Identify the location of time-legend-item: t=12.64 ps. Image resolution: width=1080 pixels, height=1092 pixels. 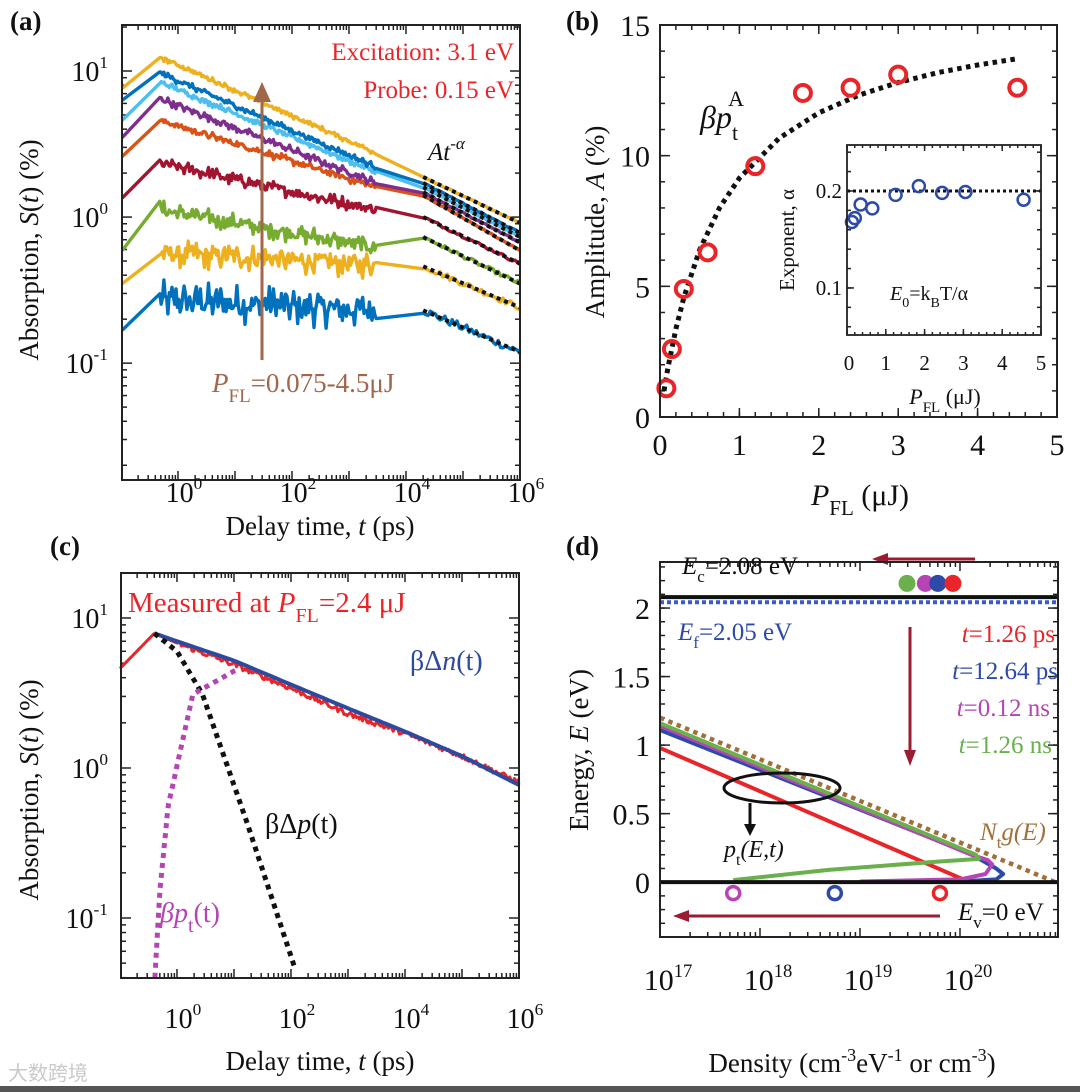
(1005, 671).